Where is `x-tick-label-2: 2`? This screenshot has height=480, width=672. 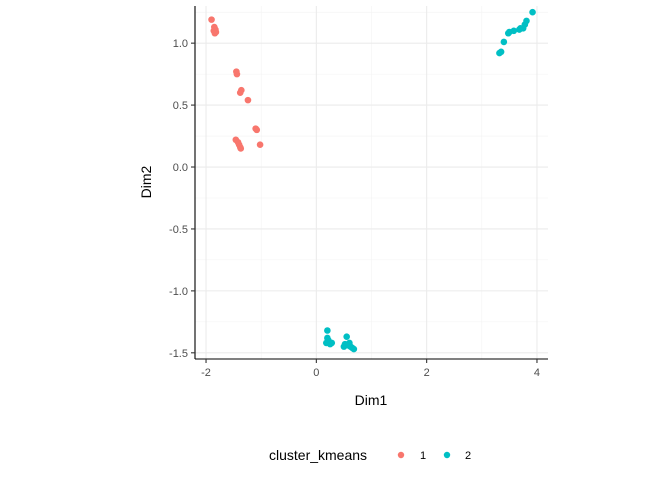 x-tick-label-2: 2 is located at coordinates (427, 373).